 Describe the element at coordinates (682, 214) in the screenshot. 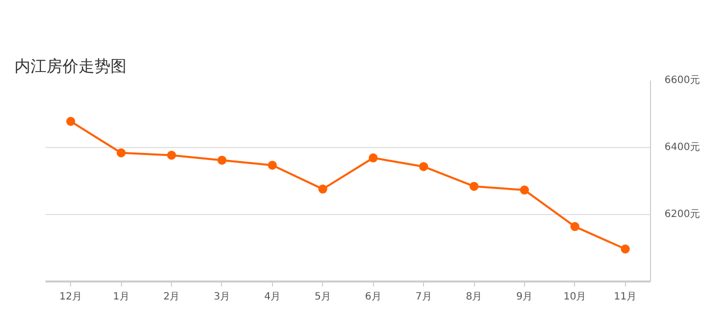

I see `y-tick-label: 6200元` at that location.